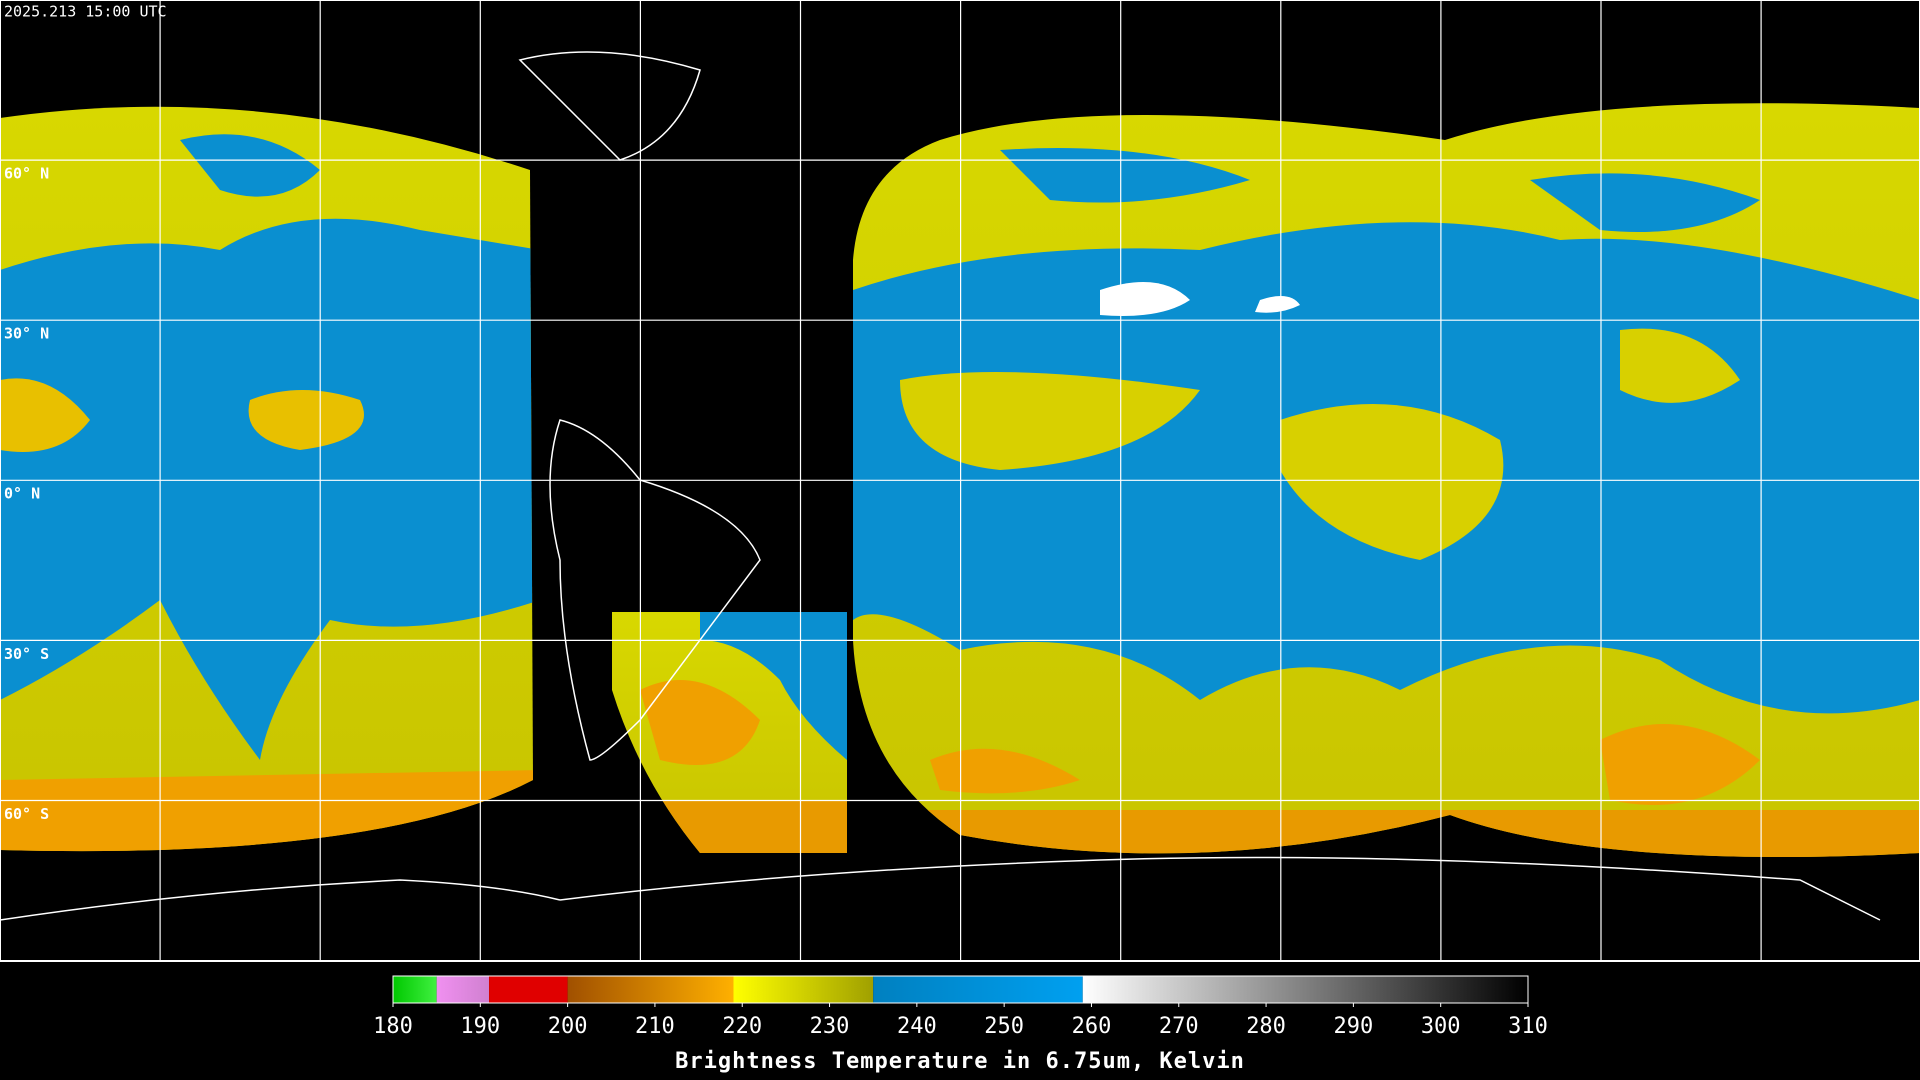 This screenshot has width=1920, height=1080. What do you see at coordinates (480, 1026) in the screenshot?
I see `colorbar-tick-label: 190` at bounding box center [480, 1026].